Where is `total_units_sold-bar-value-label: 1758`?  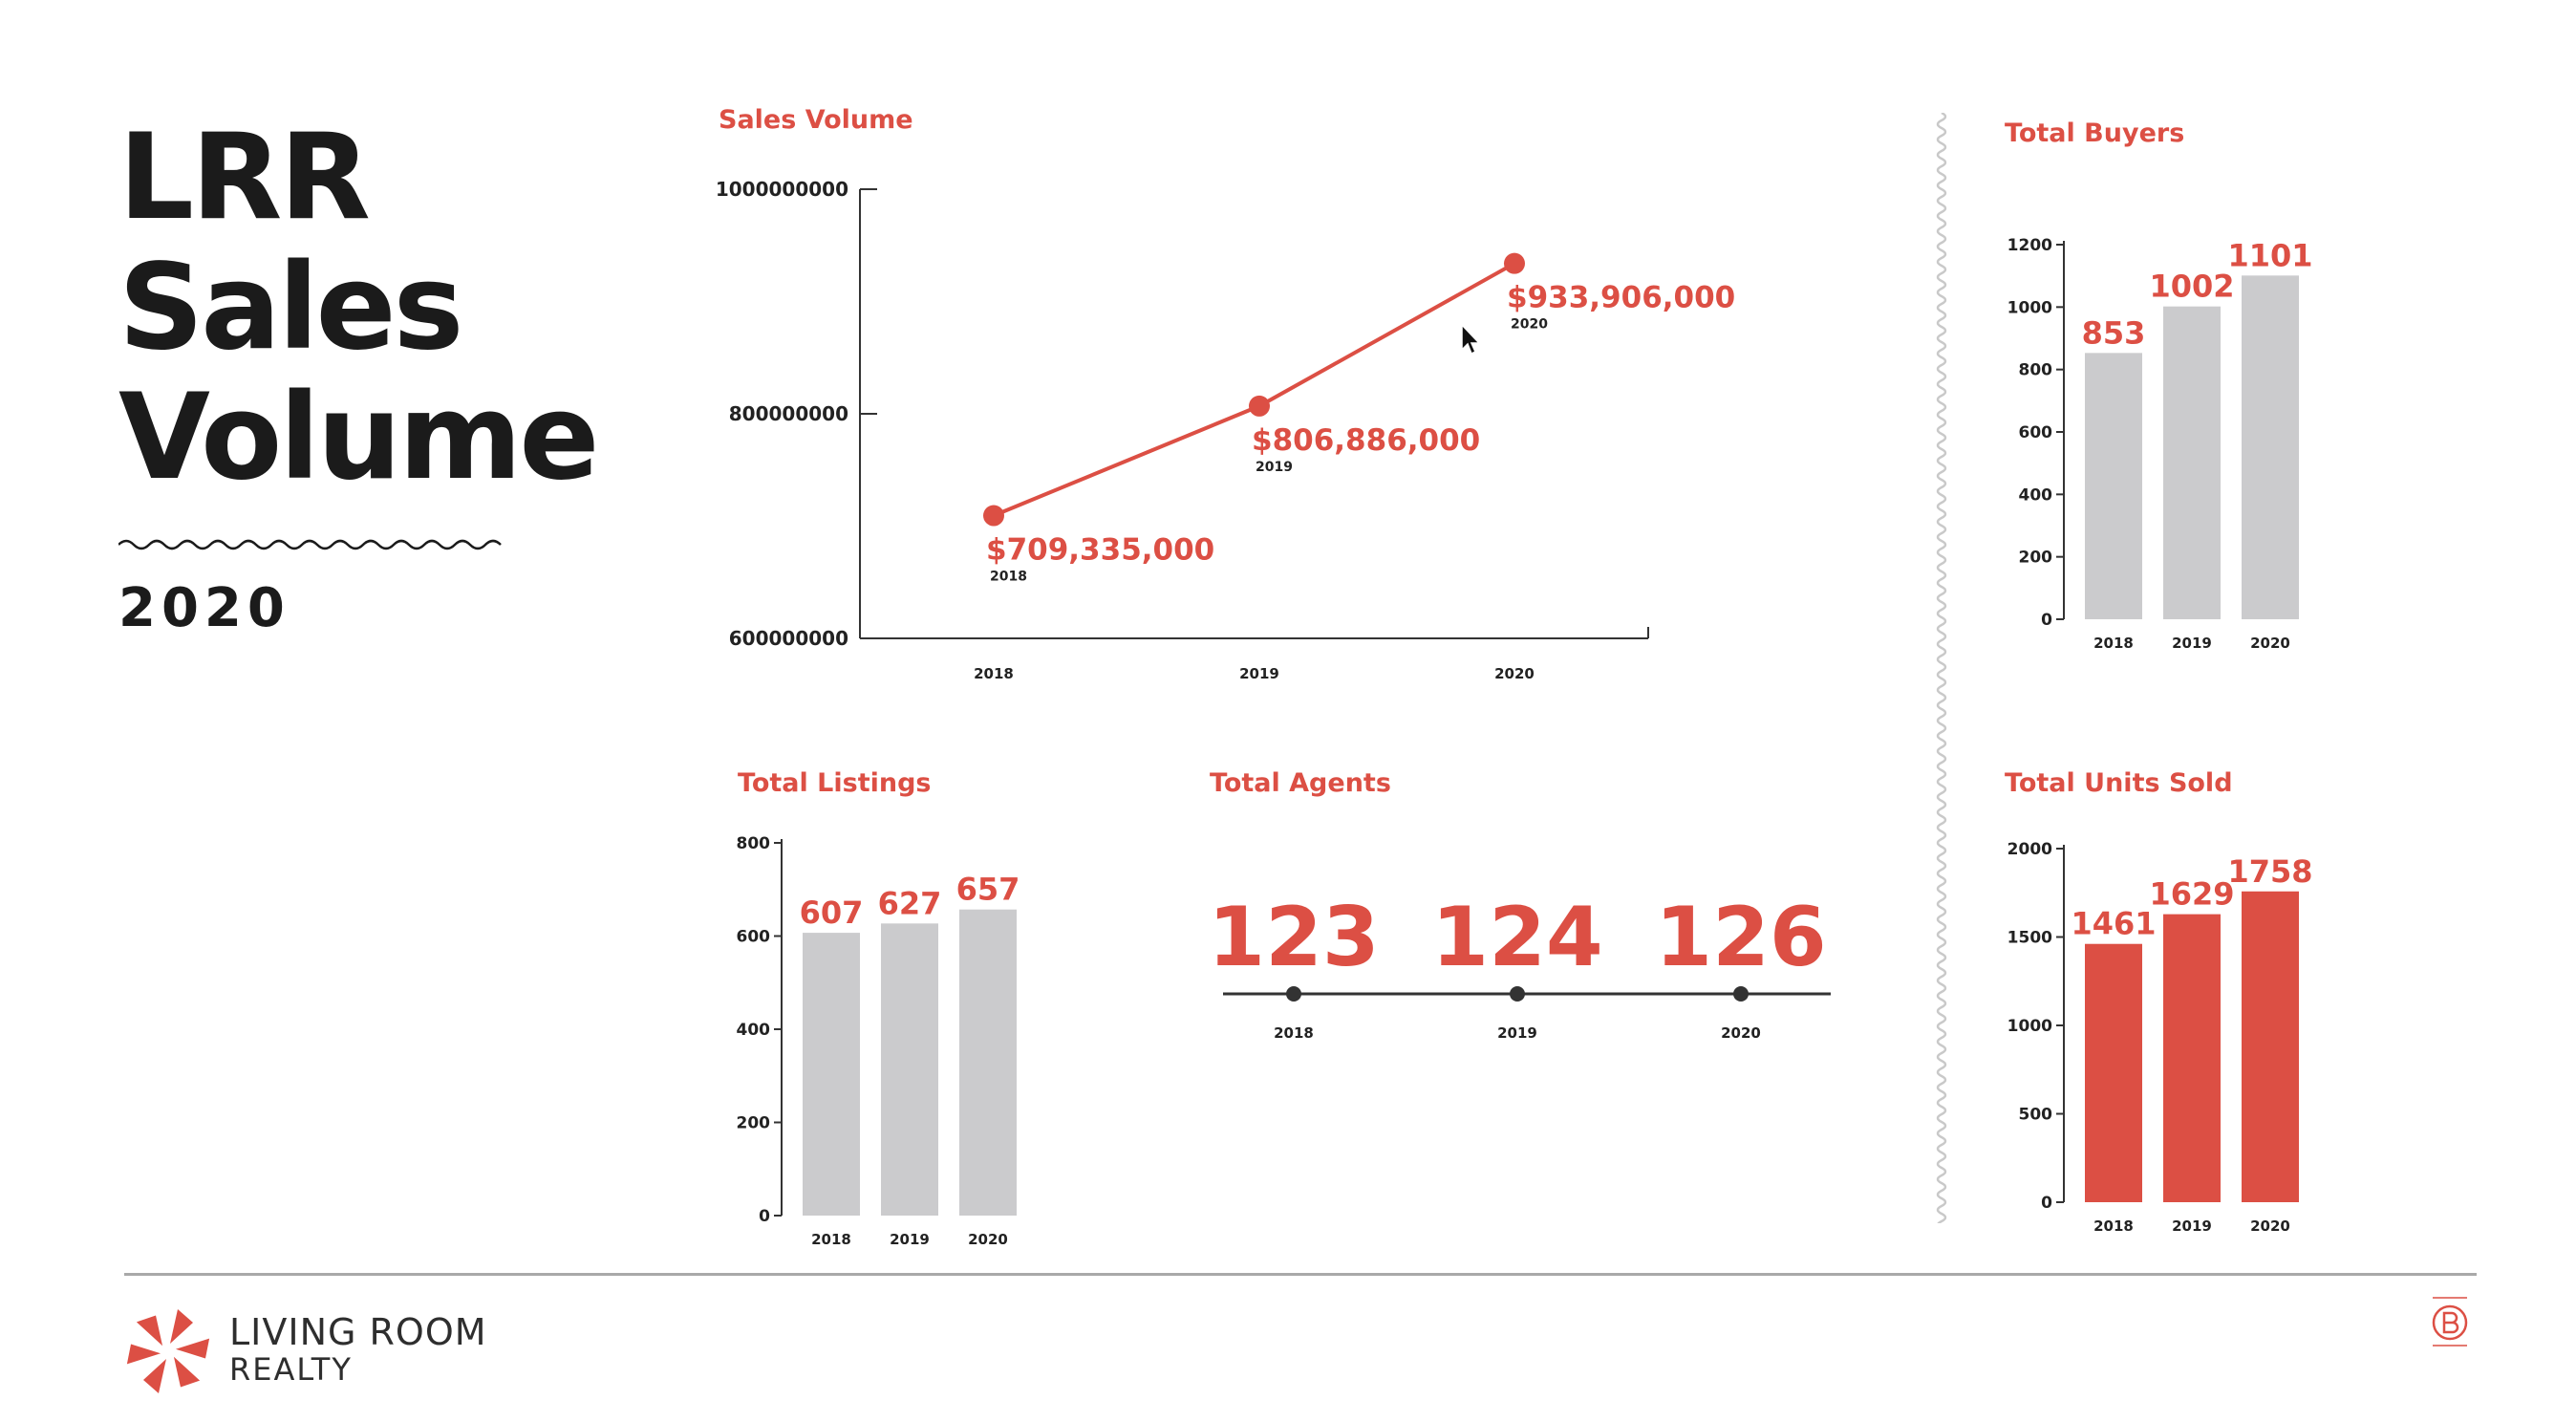
total_units_sold-bar-value-label: 1758 is located at coordinates (2269, 872).